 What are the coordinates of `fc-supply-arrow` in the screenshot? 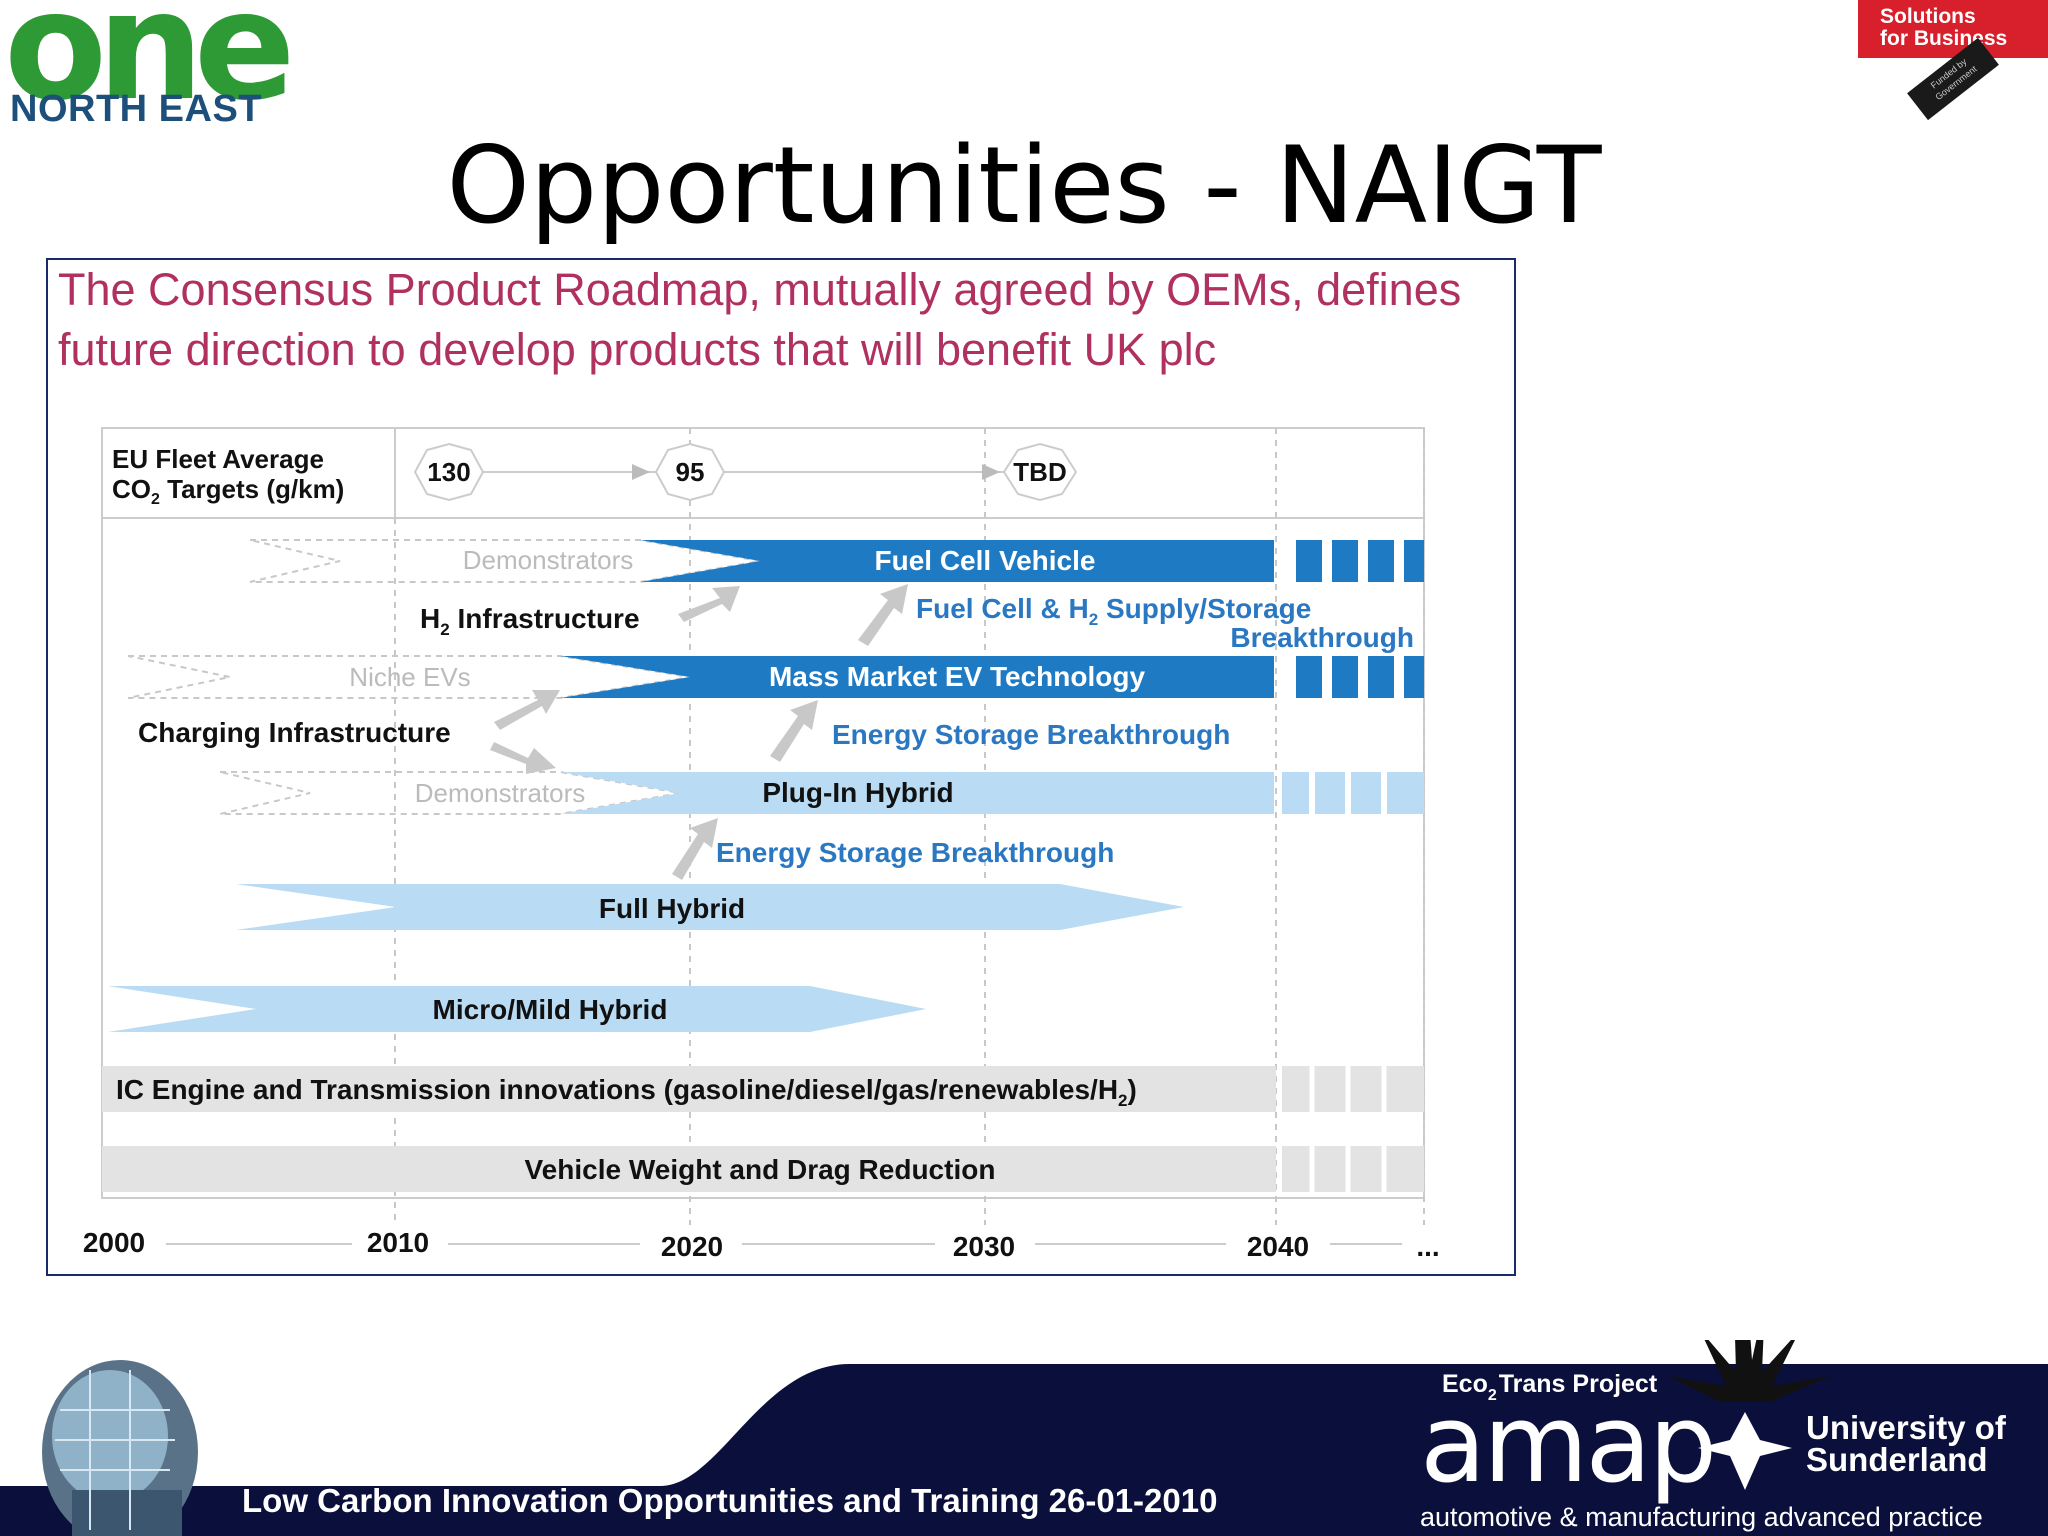 It's located at (883, 615).